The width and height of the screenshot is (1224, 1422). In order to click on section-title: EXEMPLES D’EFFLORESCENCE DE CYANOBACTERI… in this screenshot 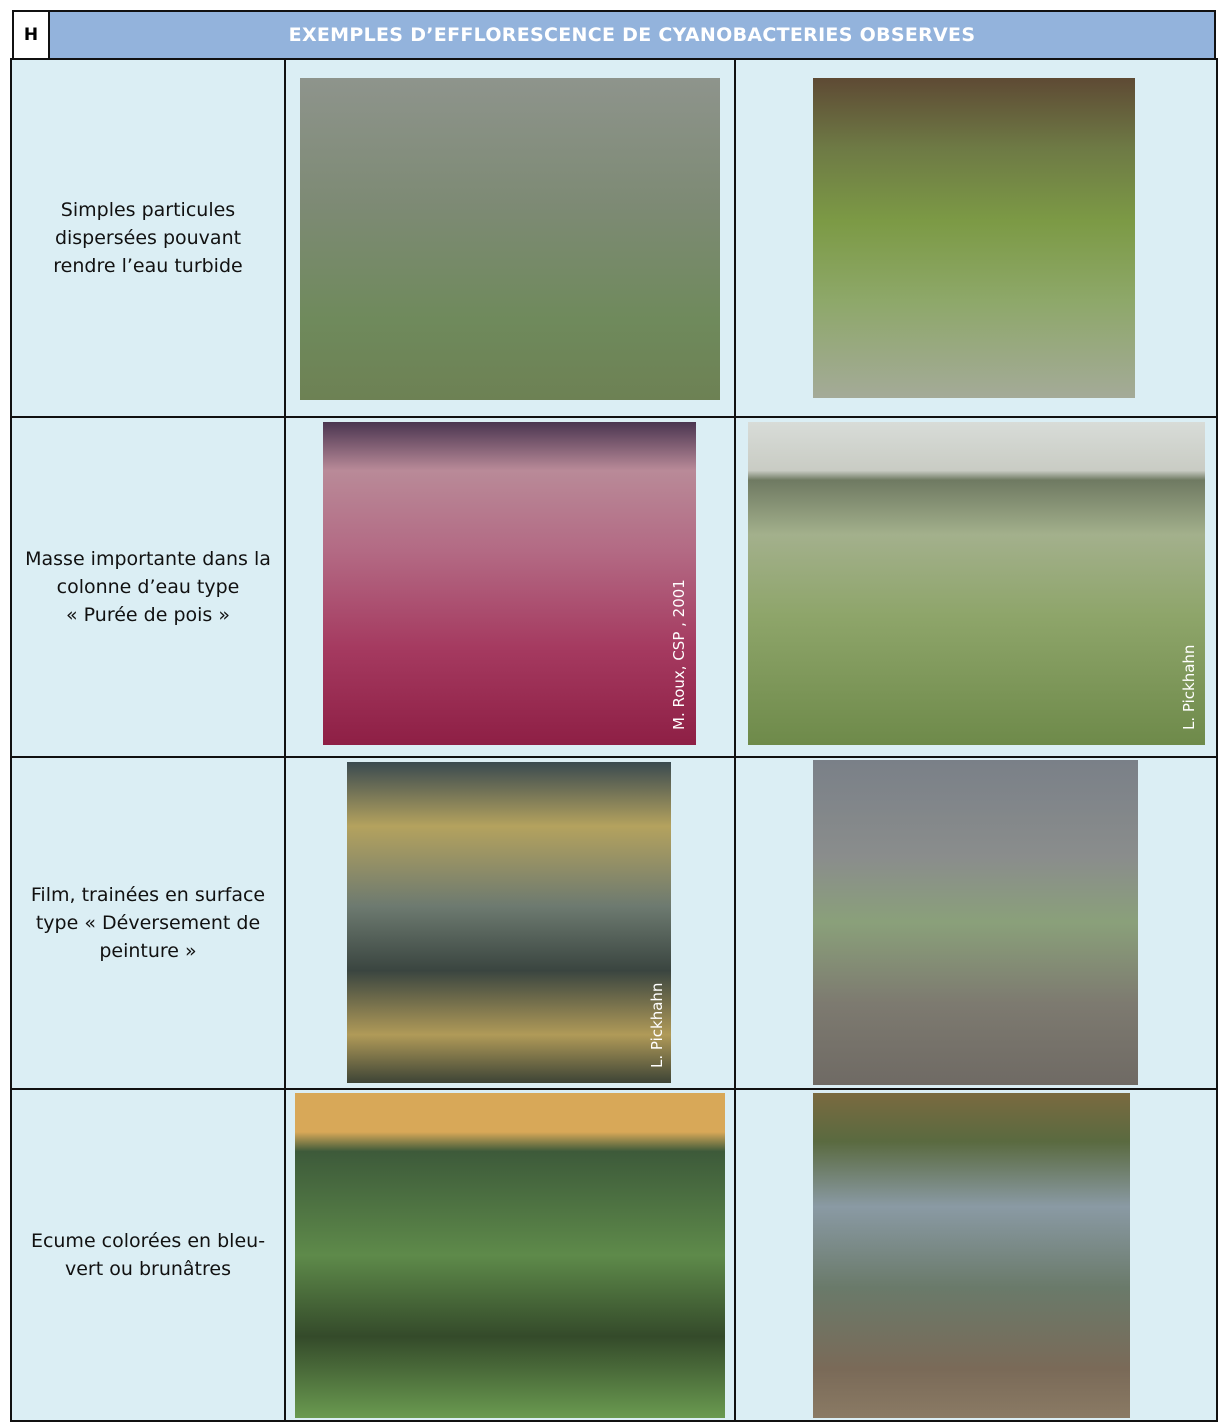, I will do `click(632, 35)`.